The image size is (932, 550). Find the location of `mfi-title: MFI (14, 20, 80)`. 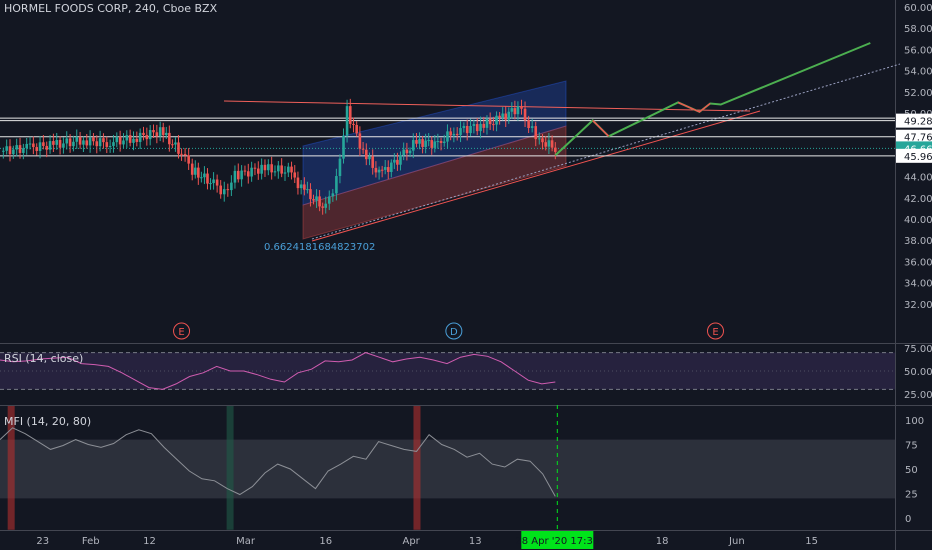

mfi-title: MFI (14, 20, 80) is located at coordinates (48, 421).